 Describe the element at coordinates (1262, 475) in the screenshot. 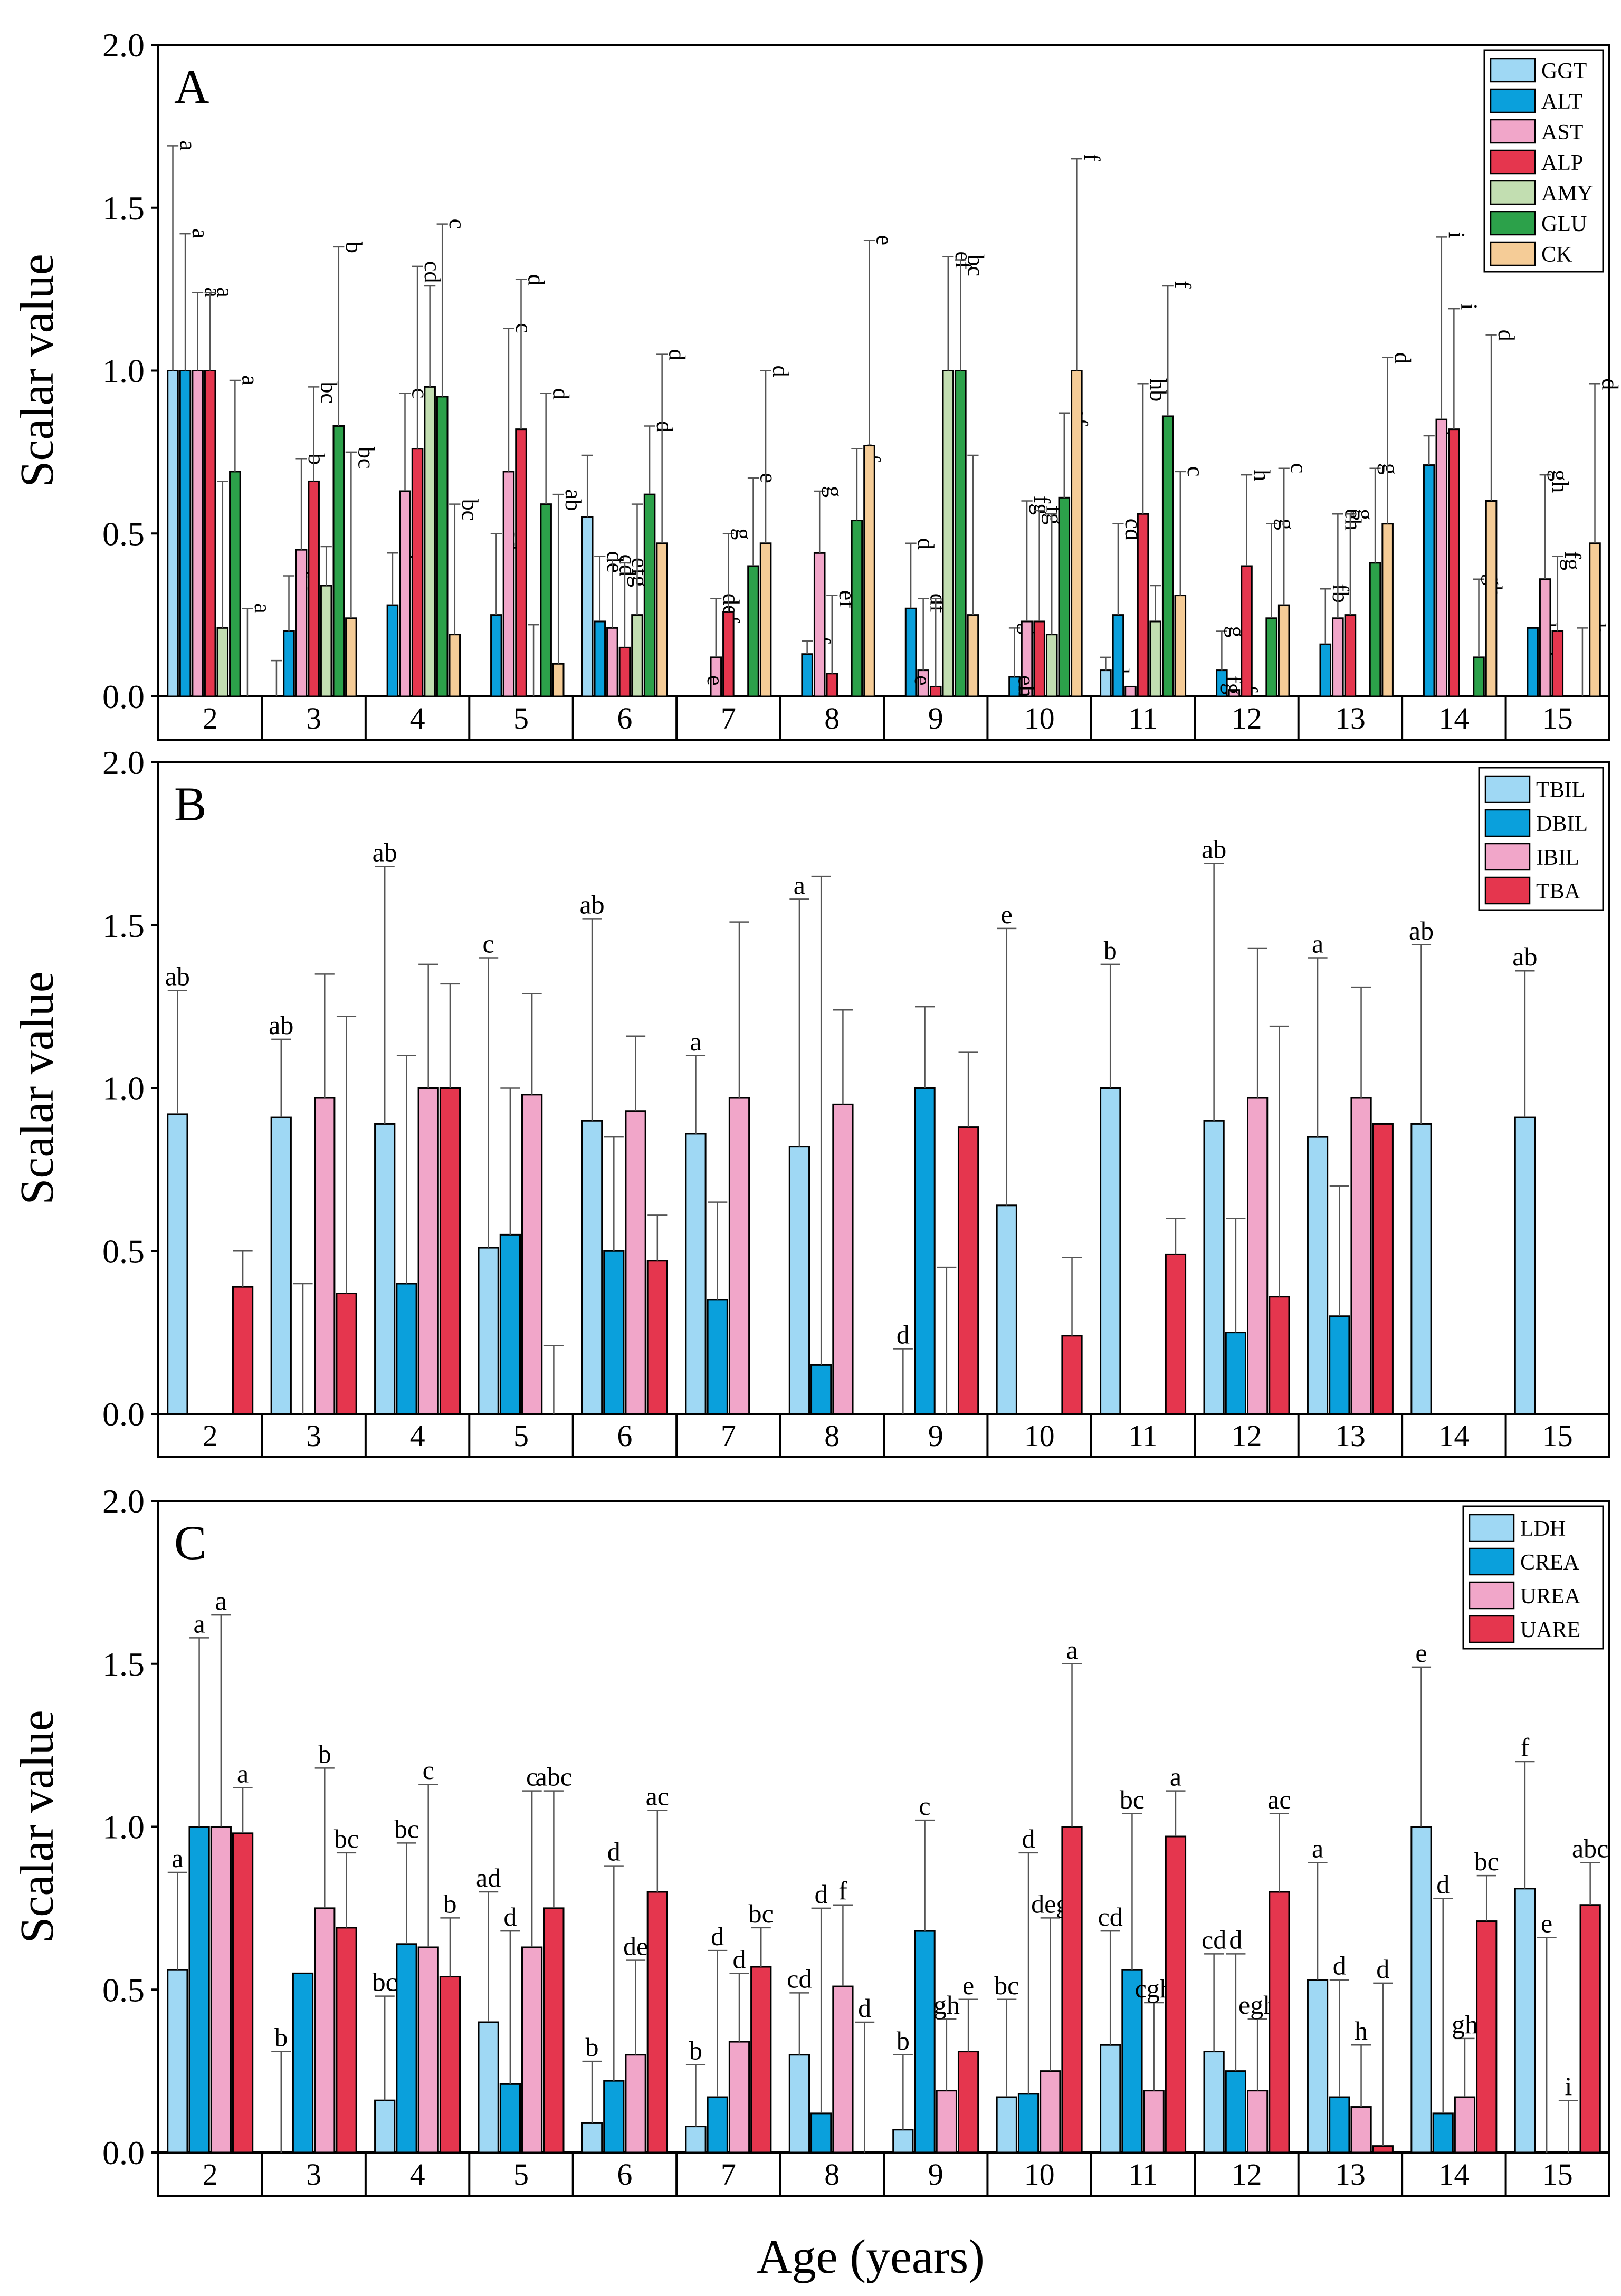

I see `significance-letter: h` at that location.